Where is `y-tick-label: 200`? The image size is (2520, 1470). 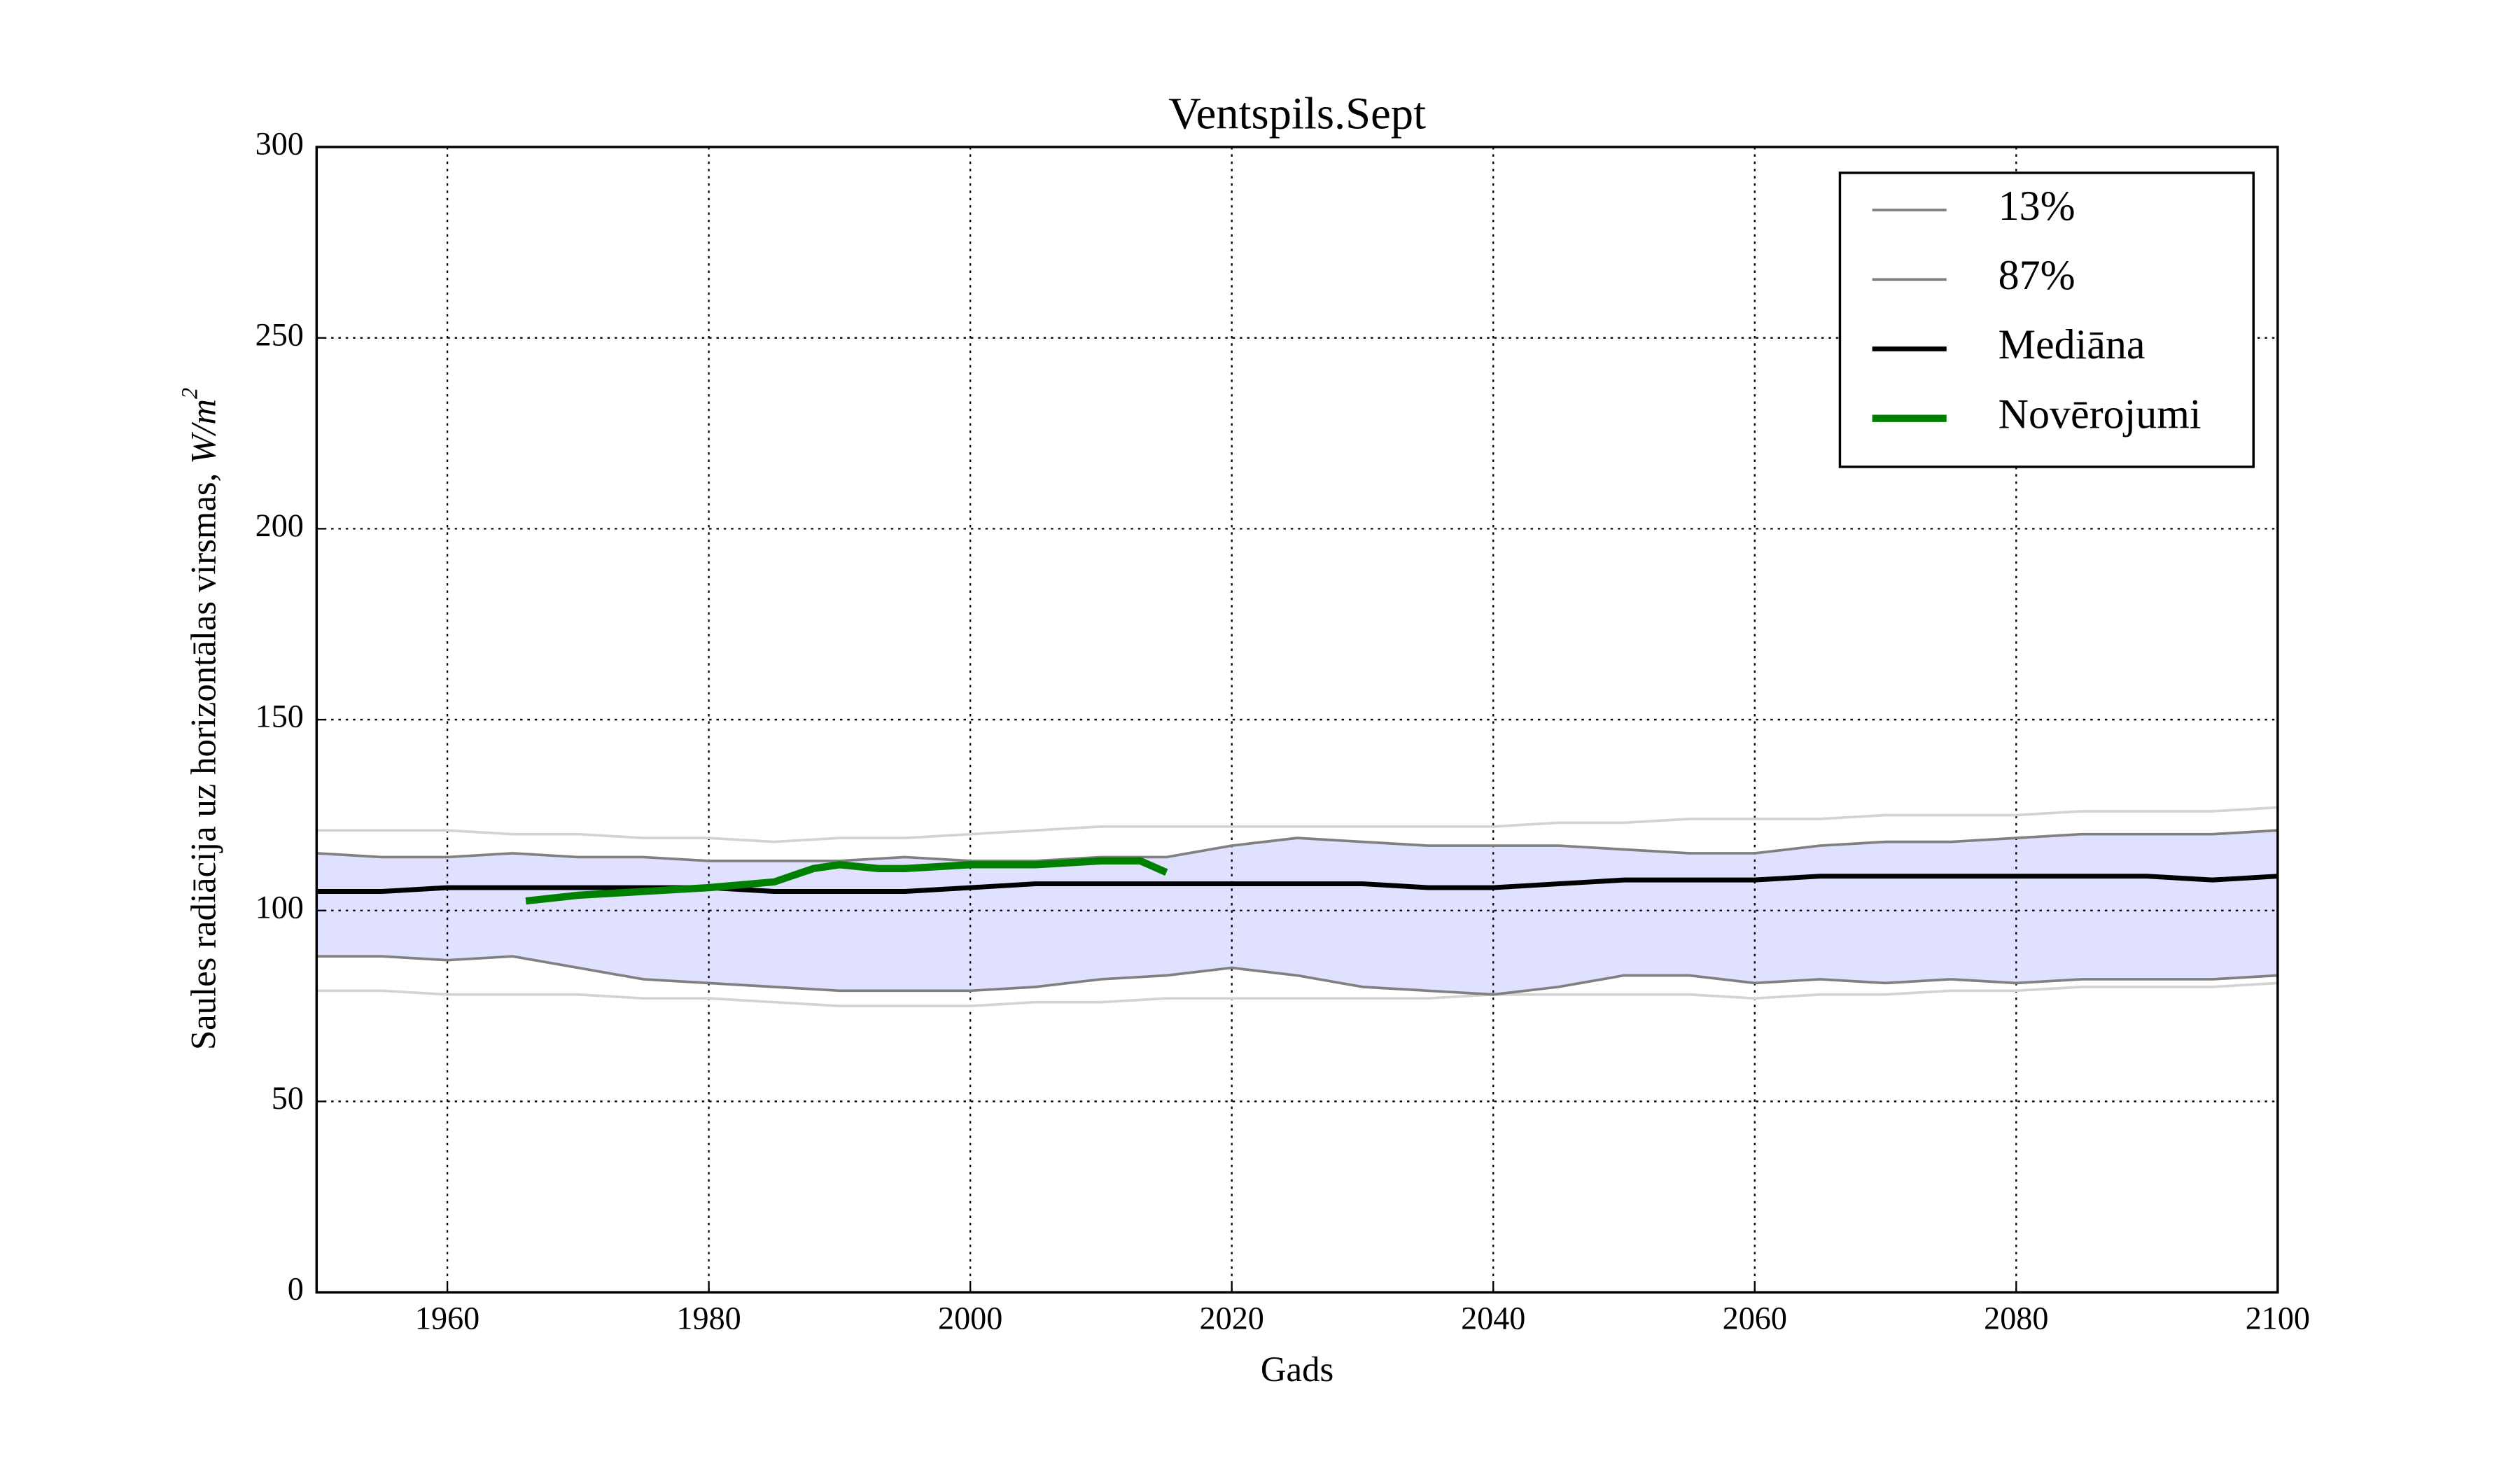 y-tick-label: 200 is located at coordinates (279, 525).